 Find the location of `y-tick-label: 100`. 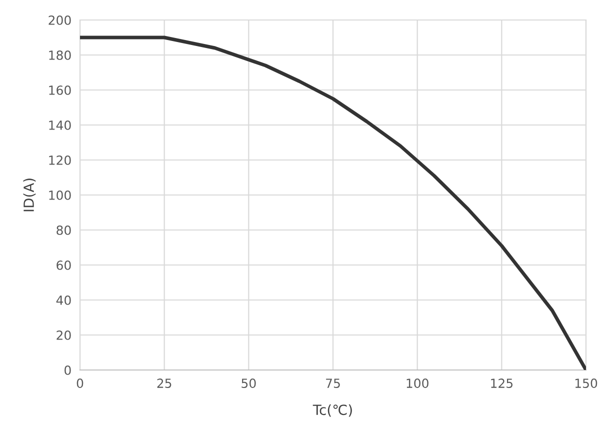

y-tick-label: 100 is located at coordinates (60, 195).